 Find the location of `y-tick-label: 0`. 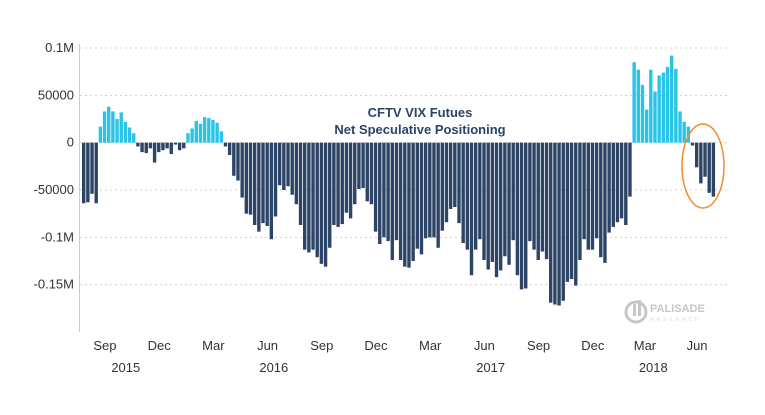

y-tick-label: 0 is located at coordinates (70, 142).